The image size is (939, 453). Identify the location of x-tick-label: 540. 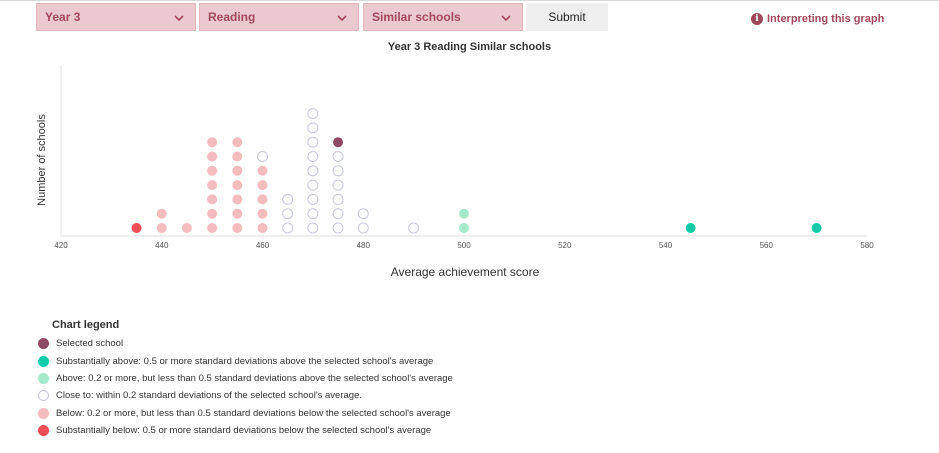
(666, 245).